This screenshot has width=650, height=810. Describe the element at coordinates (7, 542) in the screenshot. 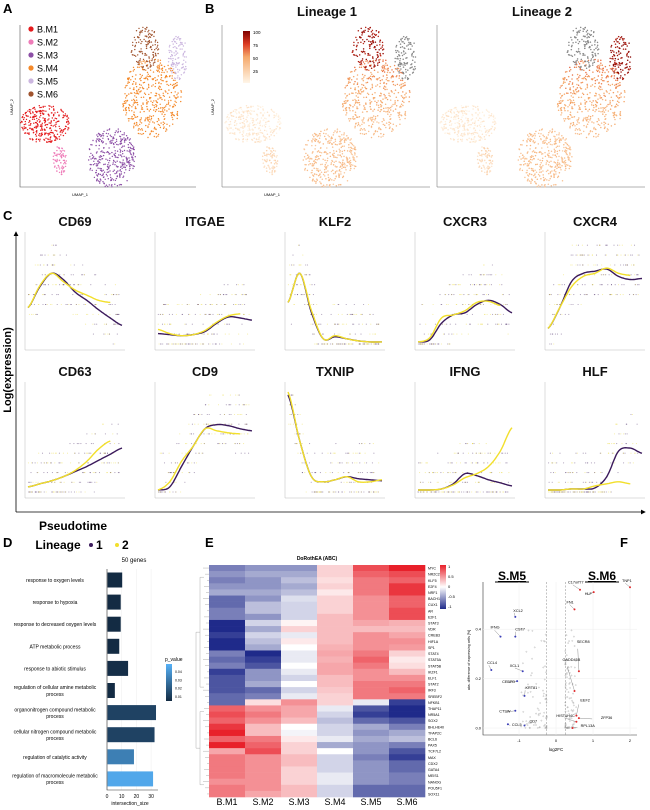

I see `panel-letter-d: D` at that location.